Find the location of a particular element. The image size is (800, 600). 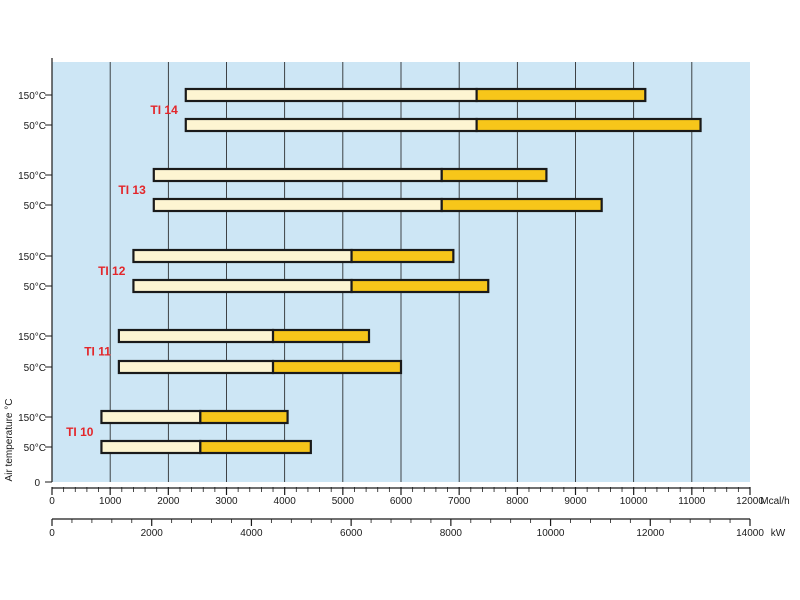

primary-tick-label: 6000 is located at coordinates (401, 501).